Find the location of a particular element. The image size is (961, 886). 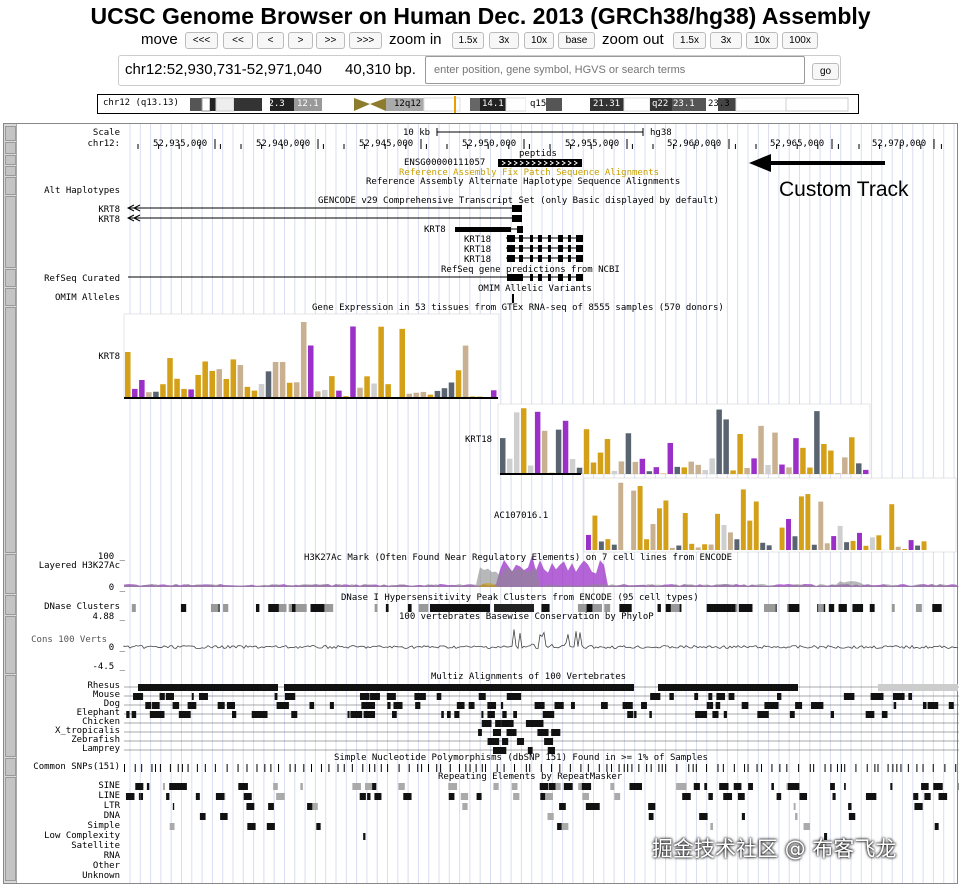

zoom-out-3x-button: 3x is located at coordinates (726, 40).